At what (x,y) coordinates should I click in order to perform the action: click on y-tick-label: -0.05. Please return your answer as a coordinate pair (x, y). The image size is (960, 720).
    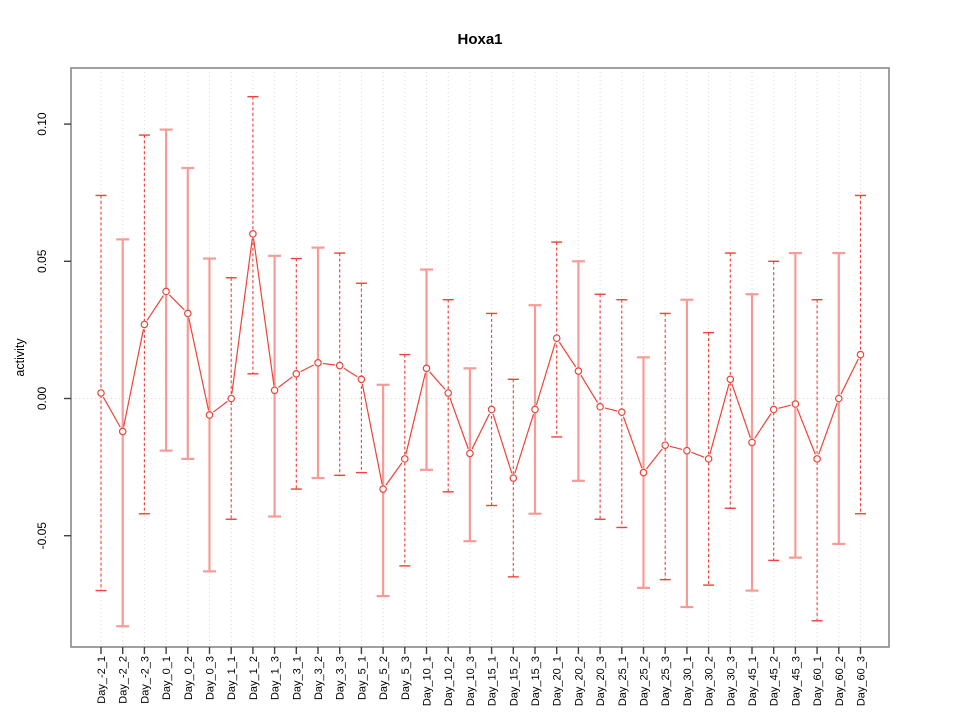
    Looking at the image, I should click on (42, 536).